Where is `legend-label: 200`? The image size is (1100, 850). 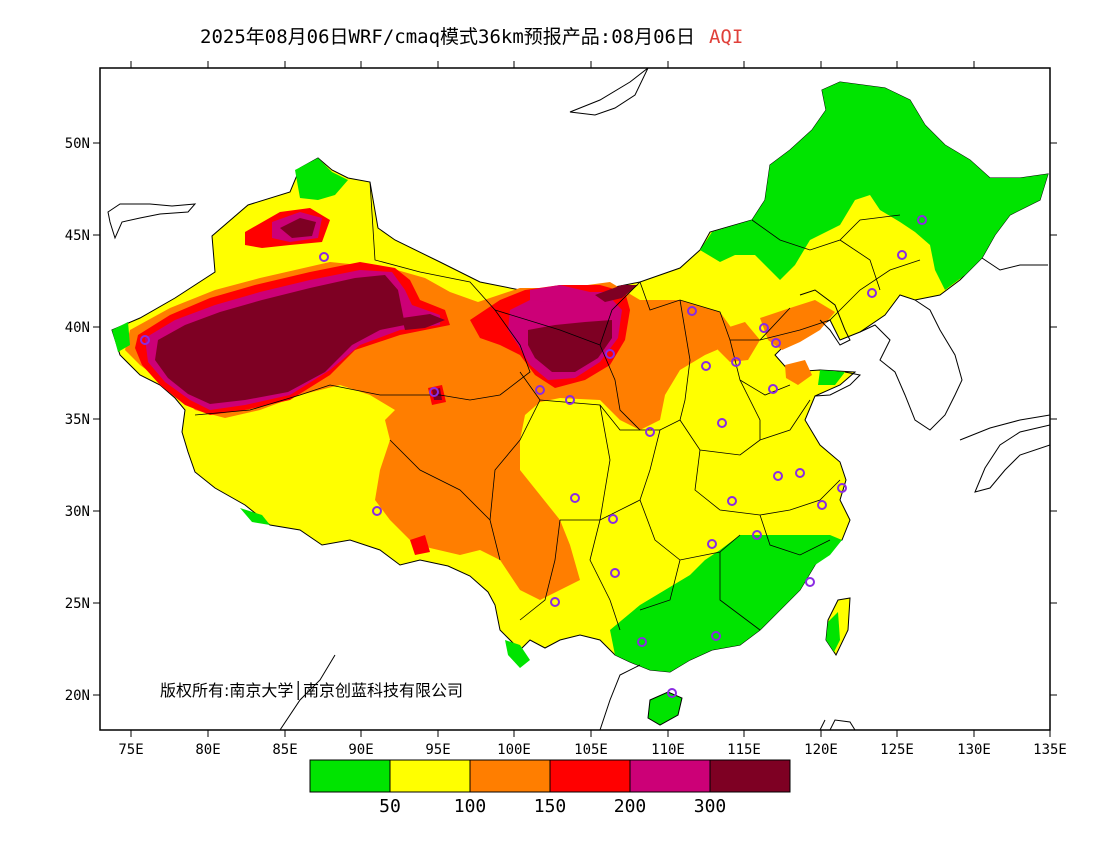
legend-label: 200 is located at coordinates (630, 806).